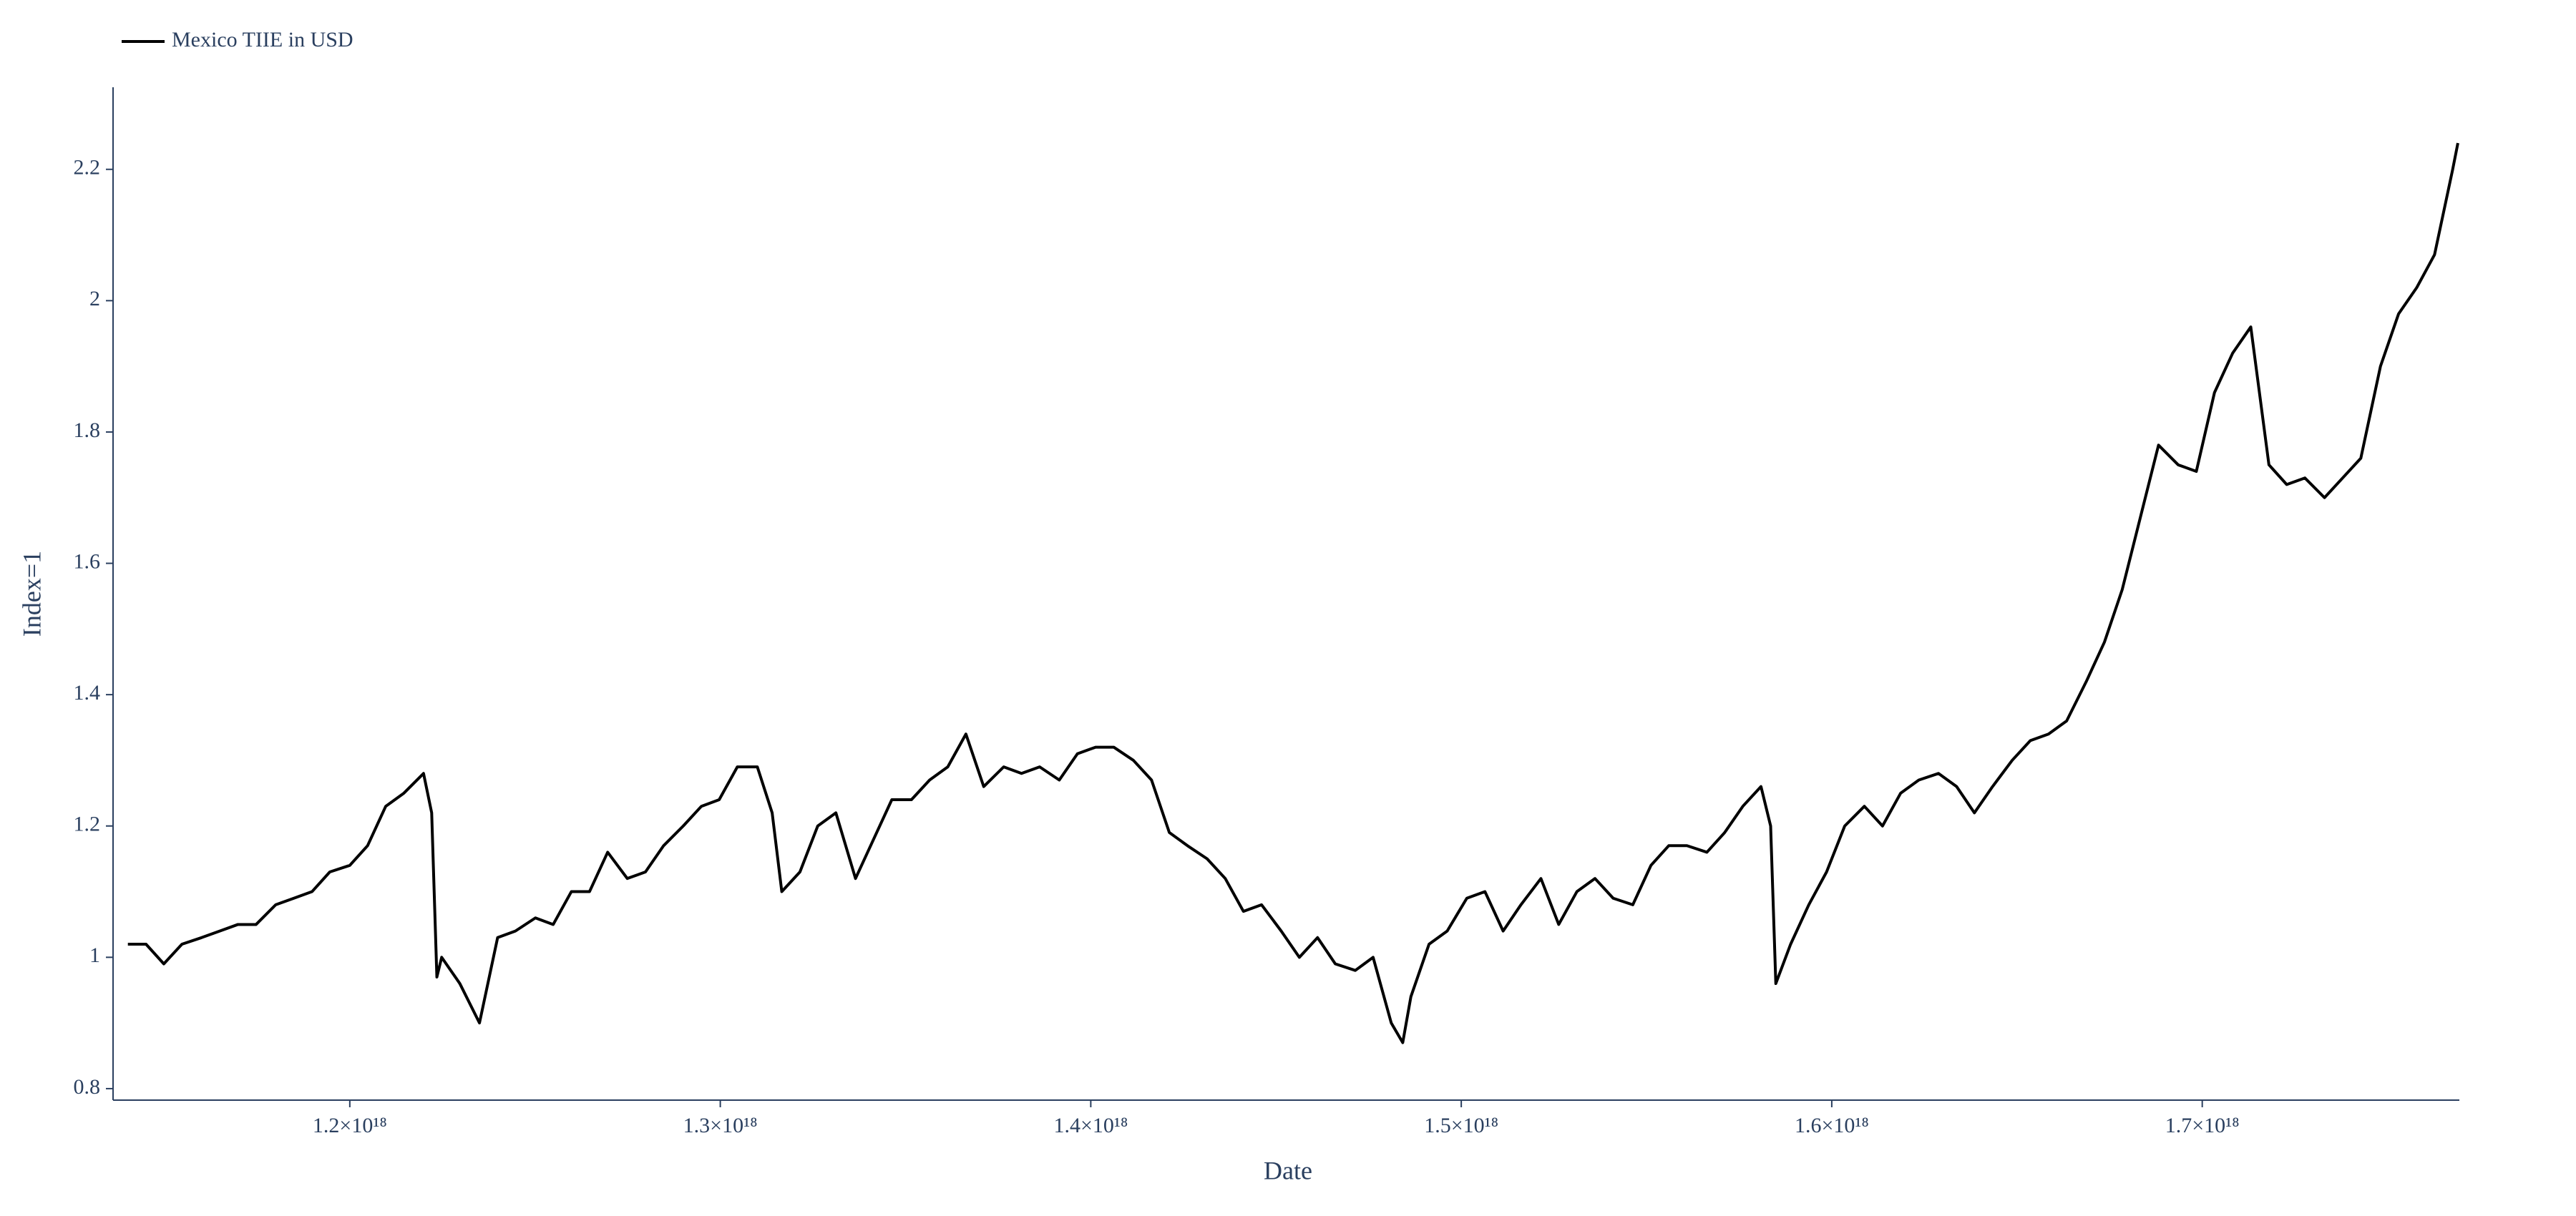  I want to click on x-axis-title: Date, so click(1288, 1170).